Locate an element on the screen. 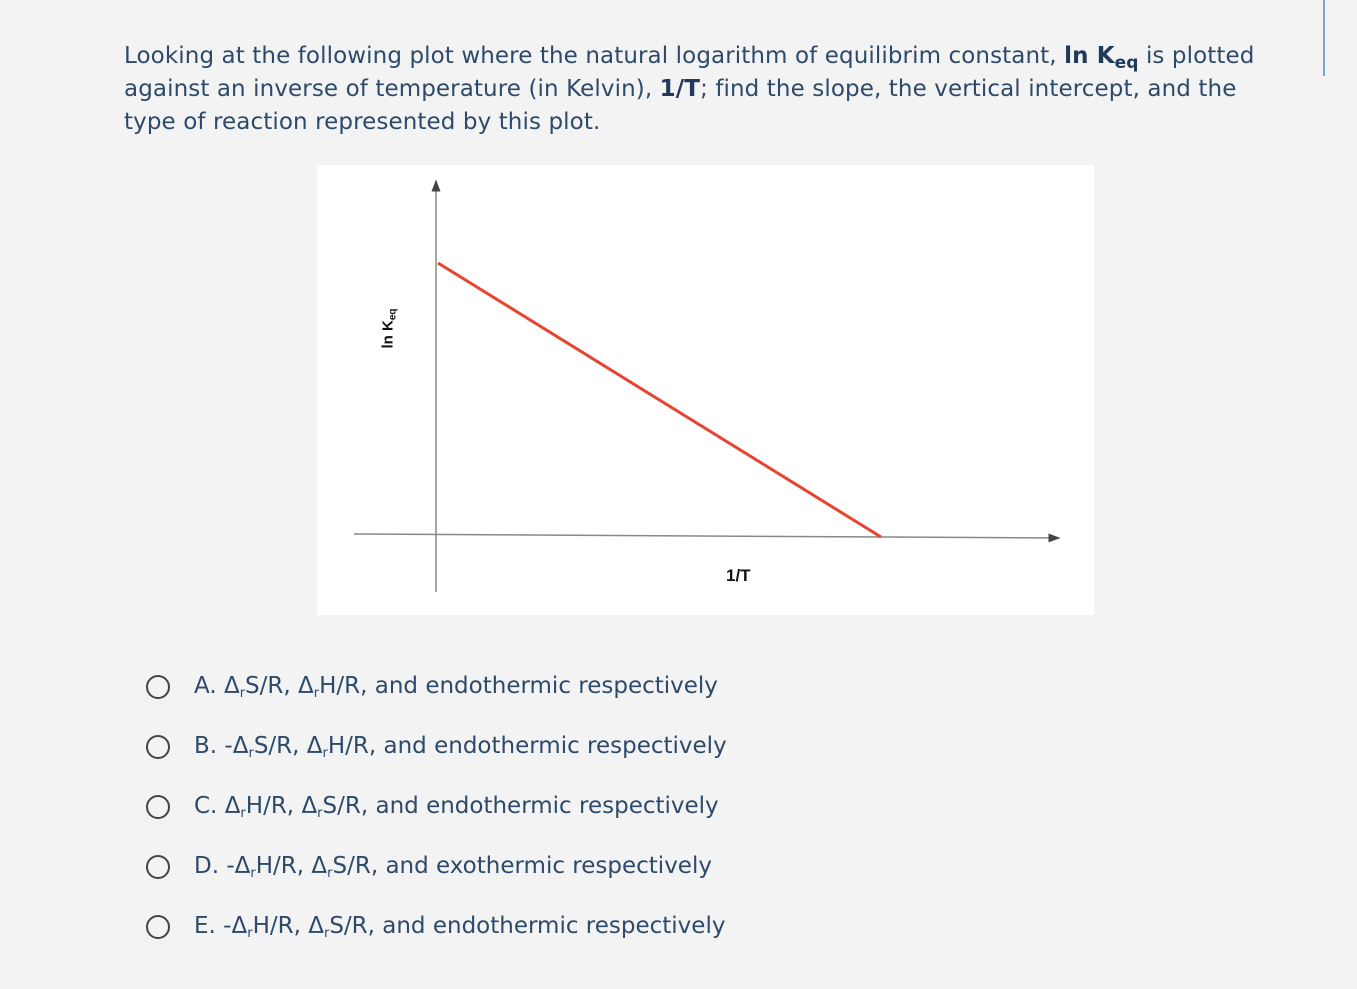 The image size is (1357, 989). option-letter: D. is located at coordinates (207, 866).